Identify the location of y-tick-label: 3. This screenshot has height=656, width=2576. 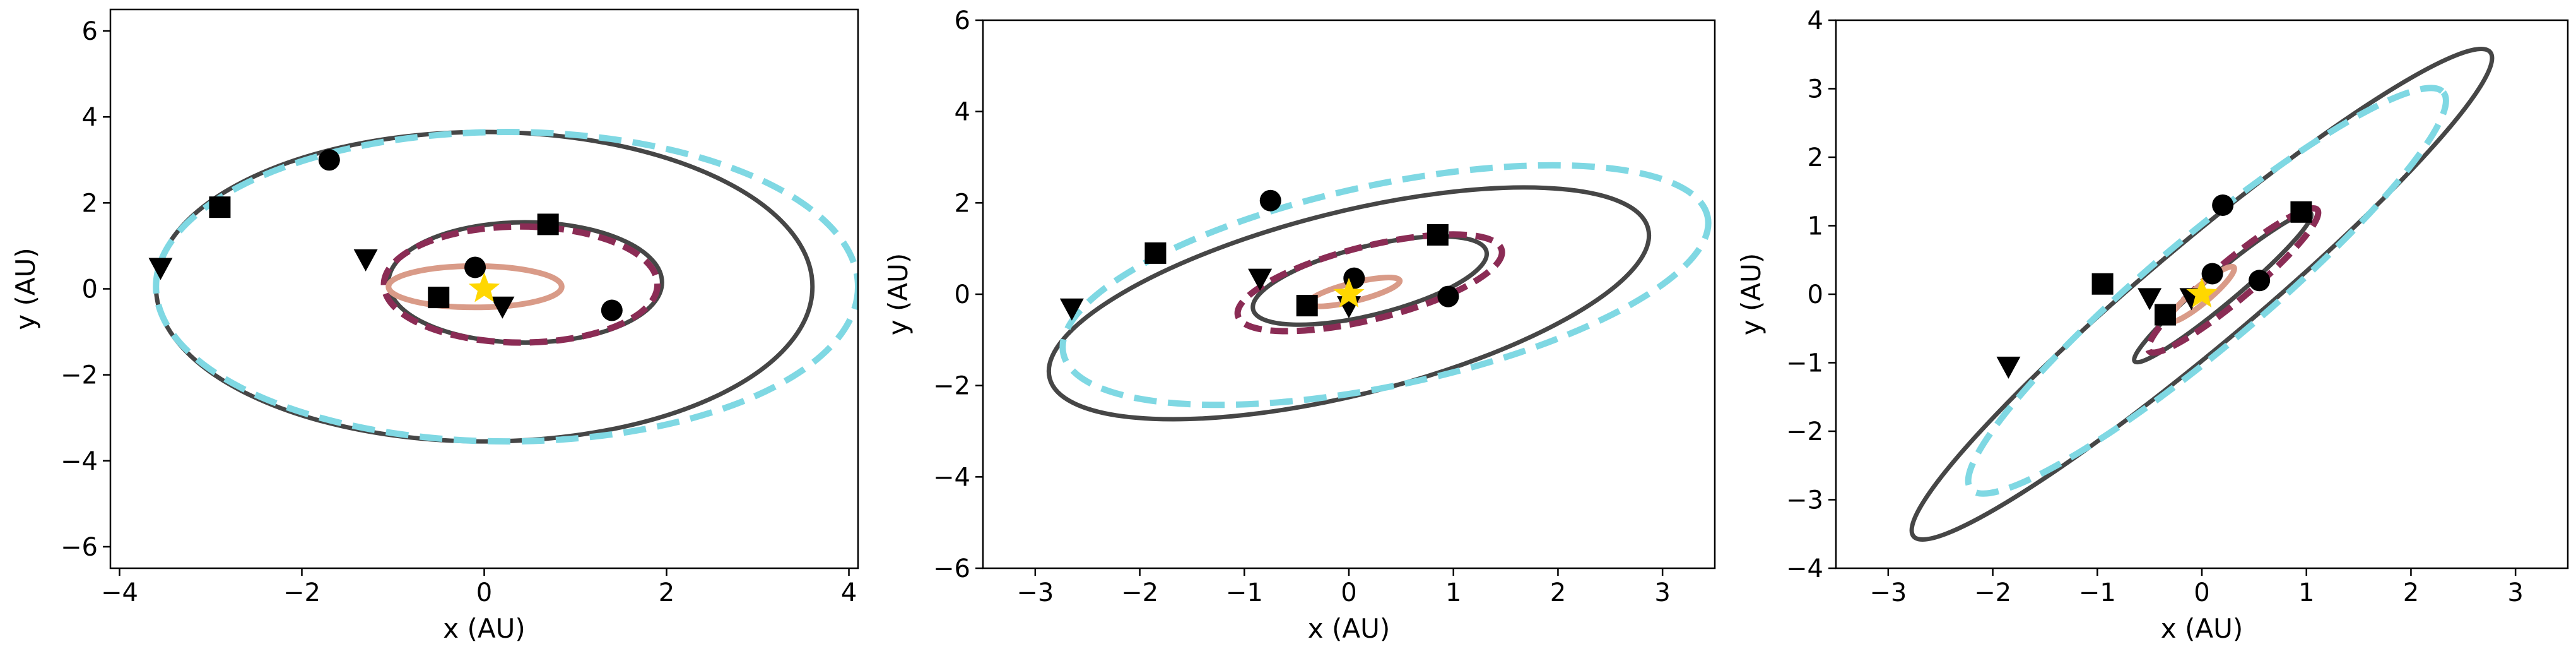
(1815, 89).